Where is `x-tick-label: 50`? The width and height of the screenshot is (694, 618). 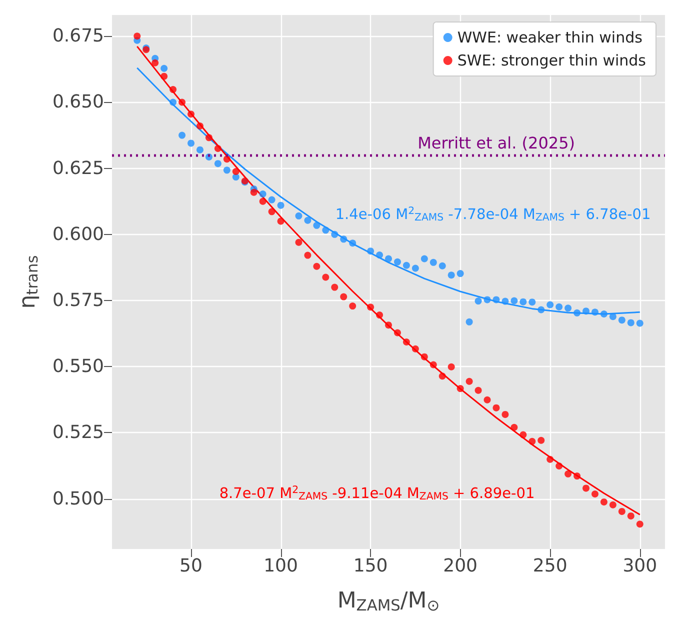
x-tick-label: 50 is located at coordinates (191, 566).